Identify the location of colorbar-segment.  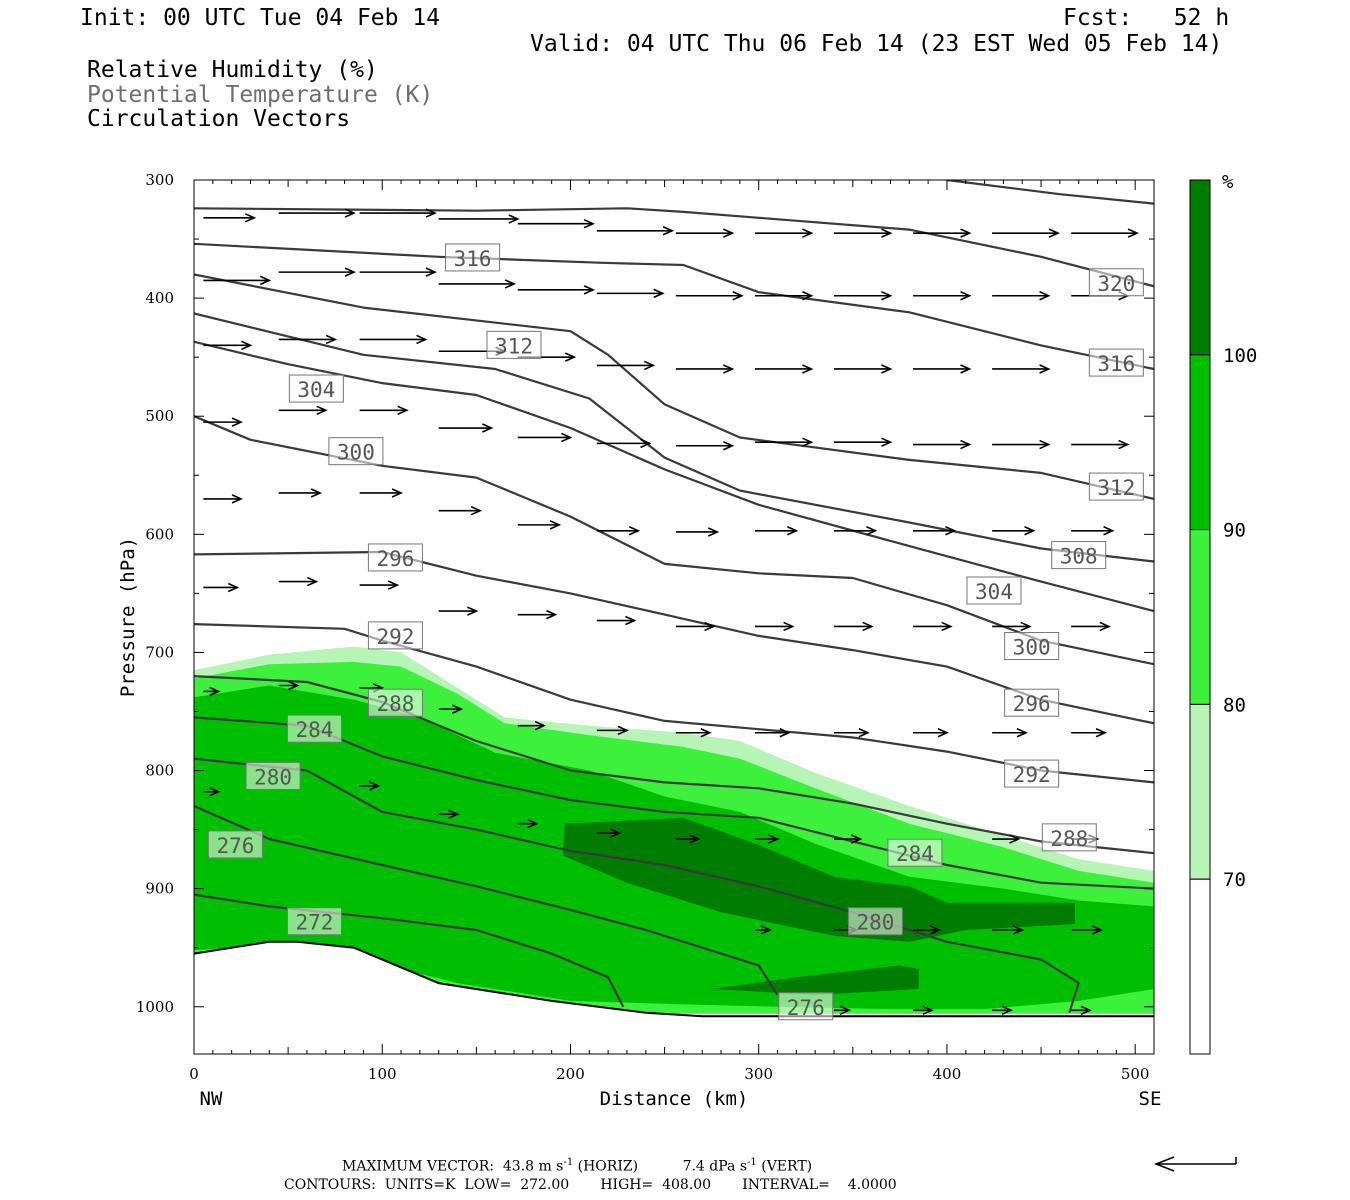
(1200, 442).